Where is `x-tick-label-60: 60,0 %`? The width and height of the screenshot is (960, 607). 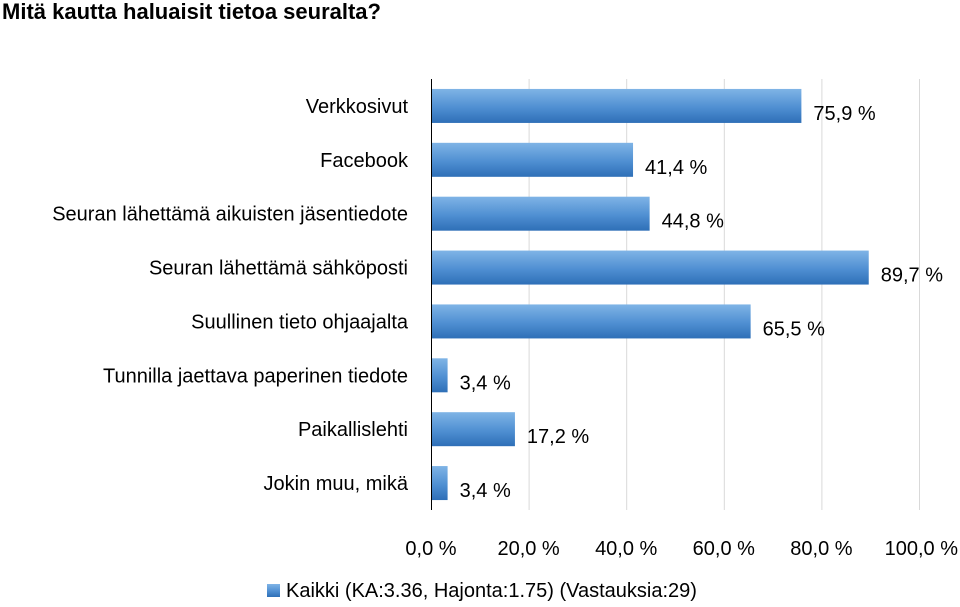 x-tick-label-60: 60,0 % is located at coordinates (724, 549).